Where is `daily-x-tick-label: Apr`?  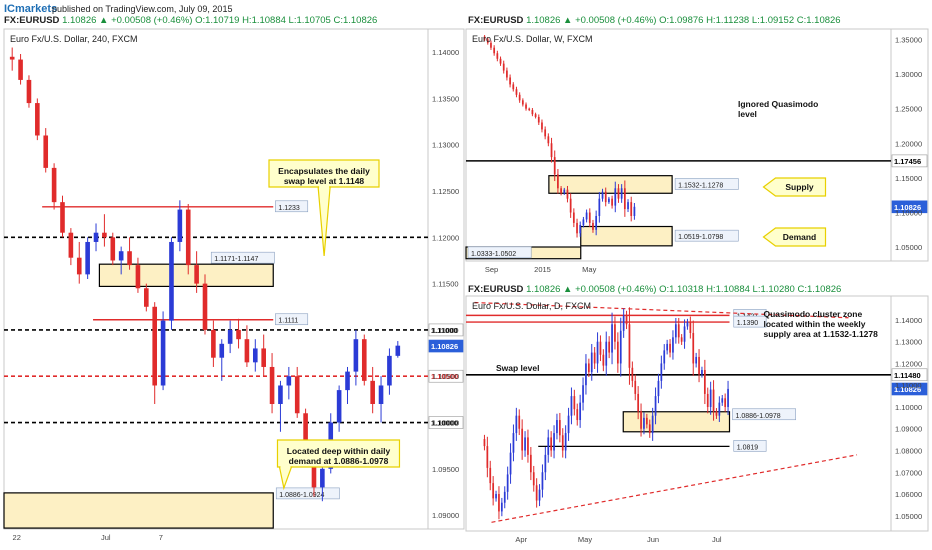 daily-x-tick-label: Apr is located at coordinates (521, 539).